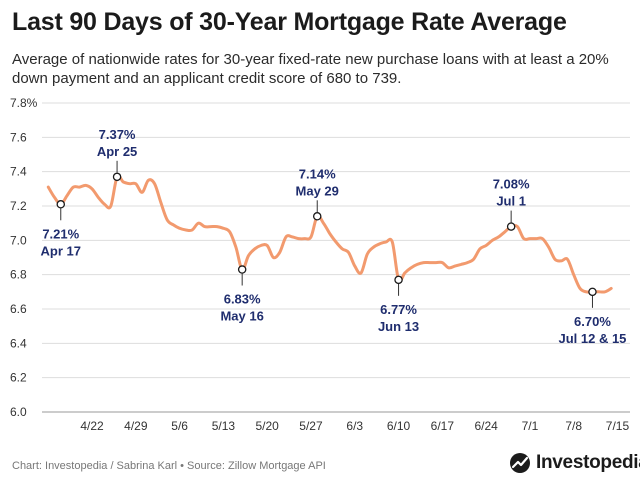 This screenshot has height=487, width=640. Describe the element at coordinates (18, 275) in the screenshot. I see `y-tick-label: 6.8` at that location.